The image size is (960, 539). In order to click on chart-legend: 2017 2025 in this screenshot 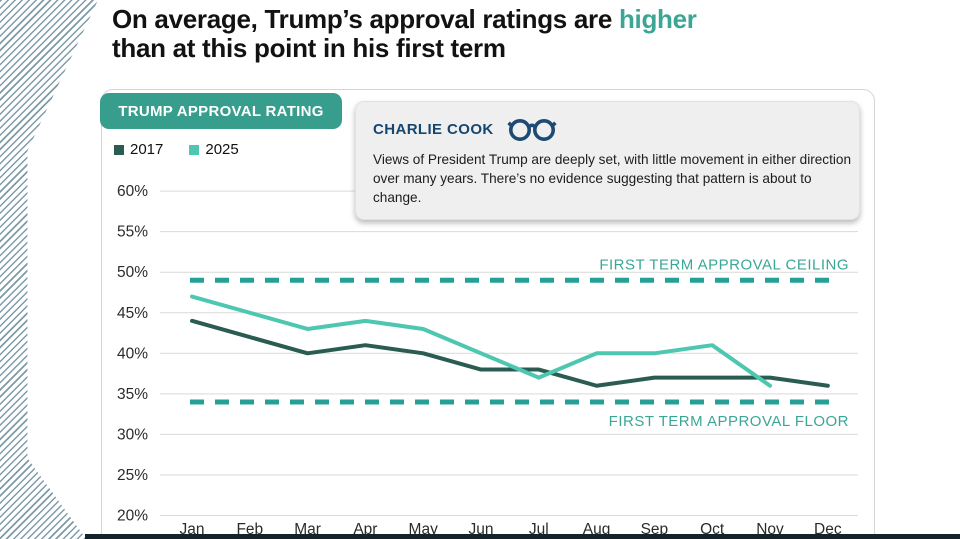, I will do `click(176, 149)`.